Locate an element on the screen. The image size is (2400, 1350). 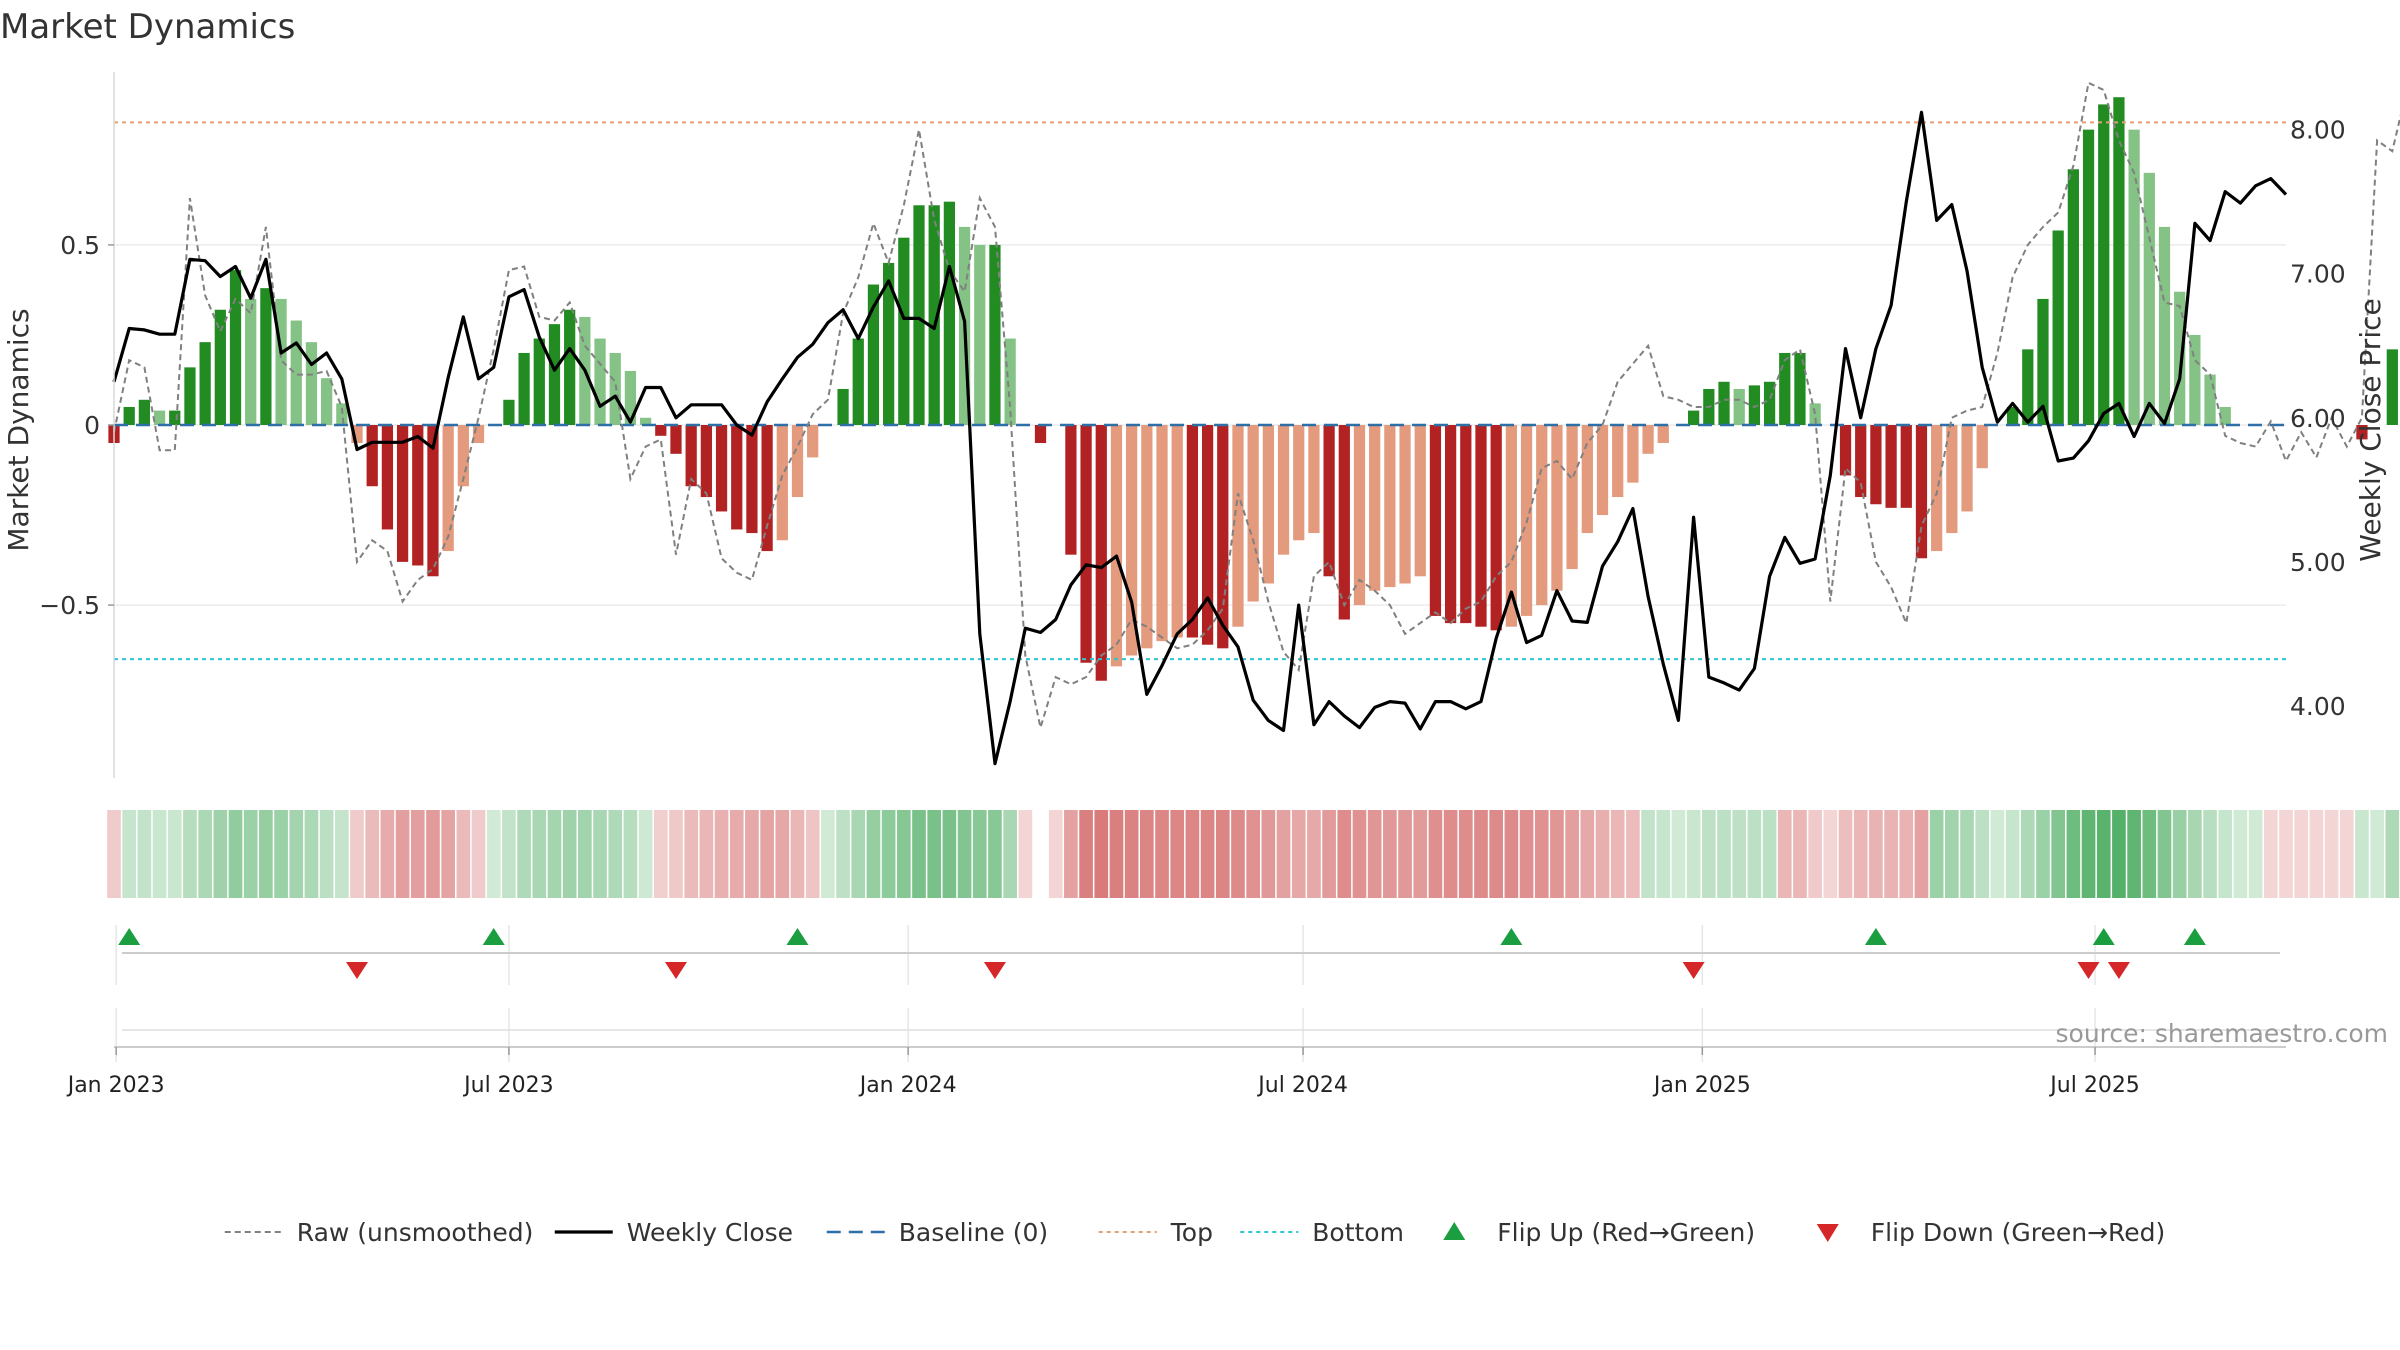
x-tick-label: Jul 2024 is located at coordinates (1302, 1085).